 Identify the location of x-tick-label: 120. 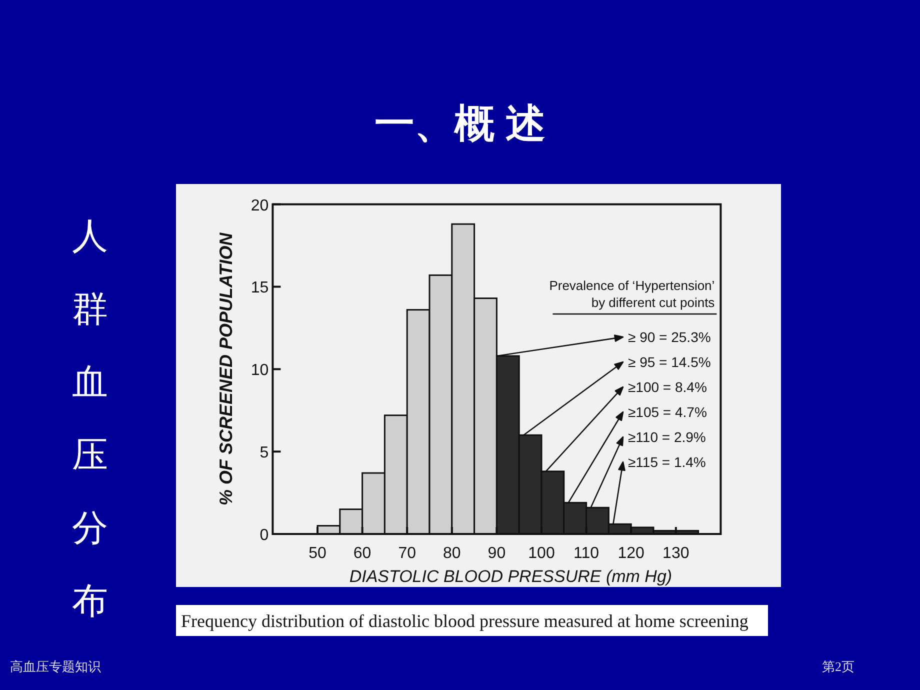
(631, 553).